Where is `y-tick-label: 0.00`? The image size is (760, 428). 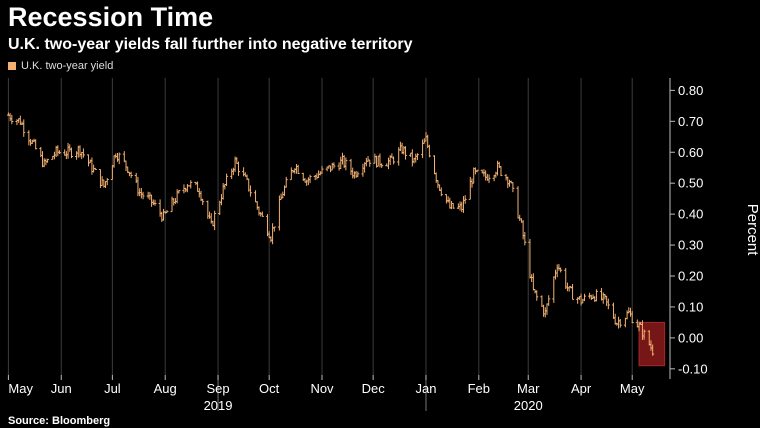 y-tick-label: 0.00 is located at coordinates (690, 337).